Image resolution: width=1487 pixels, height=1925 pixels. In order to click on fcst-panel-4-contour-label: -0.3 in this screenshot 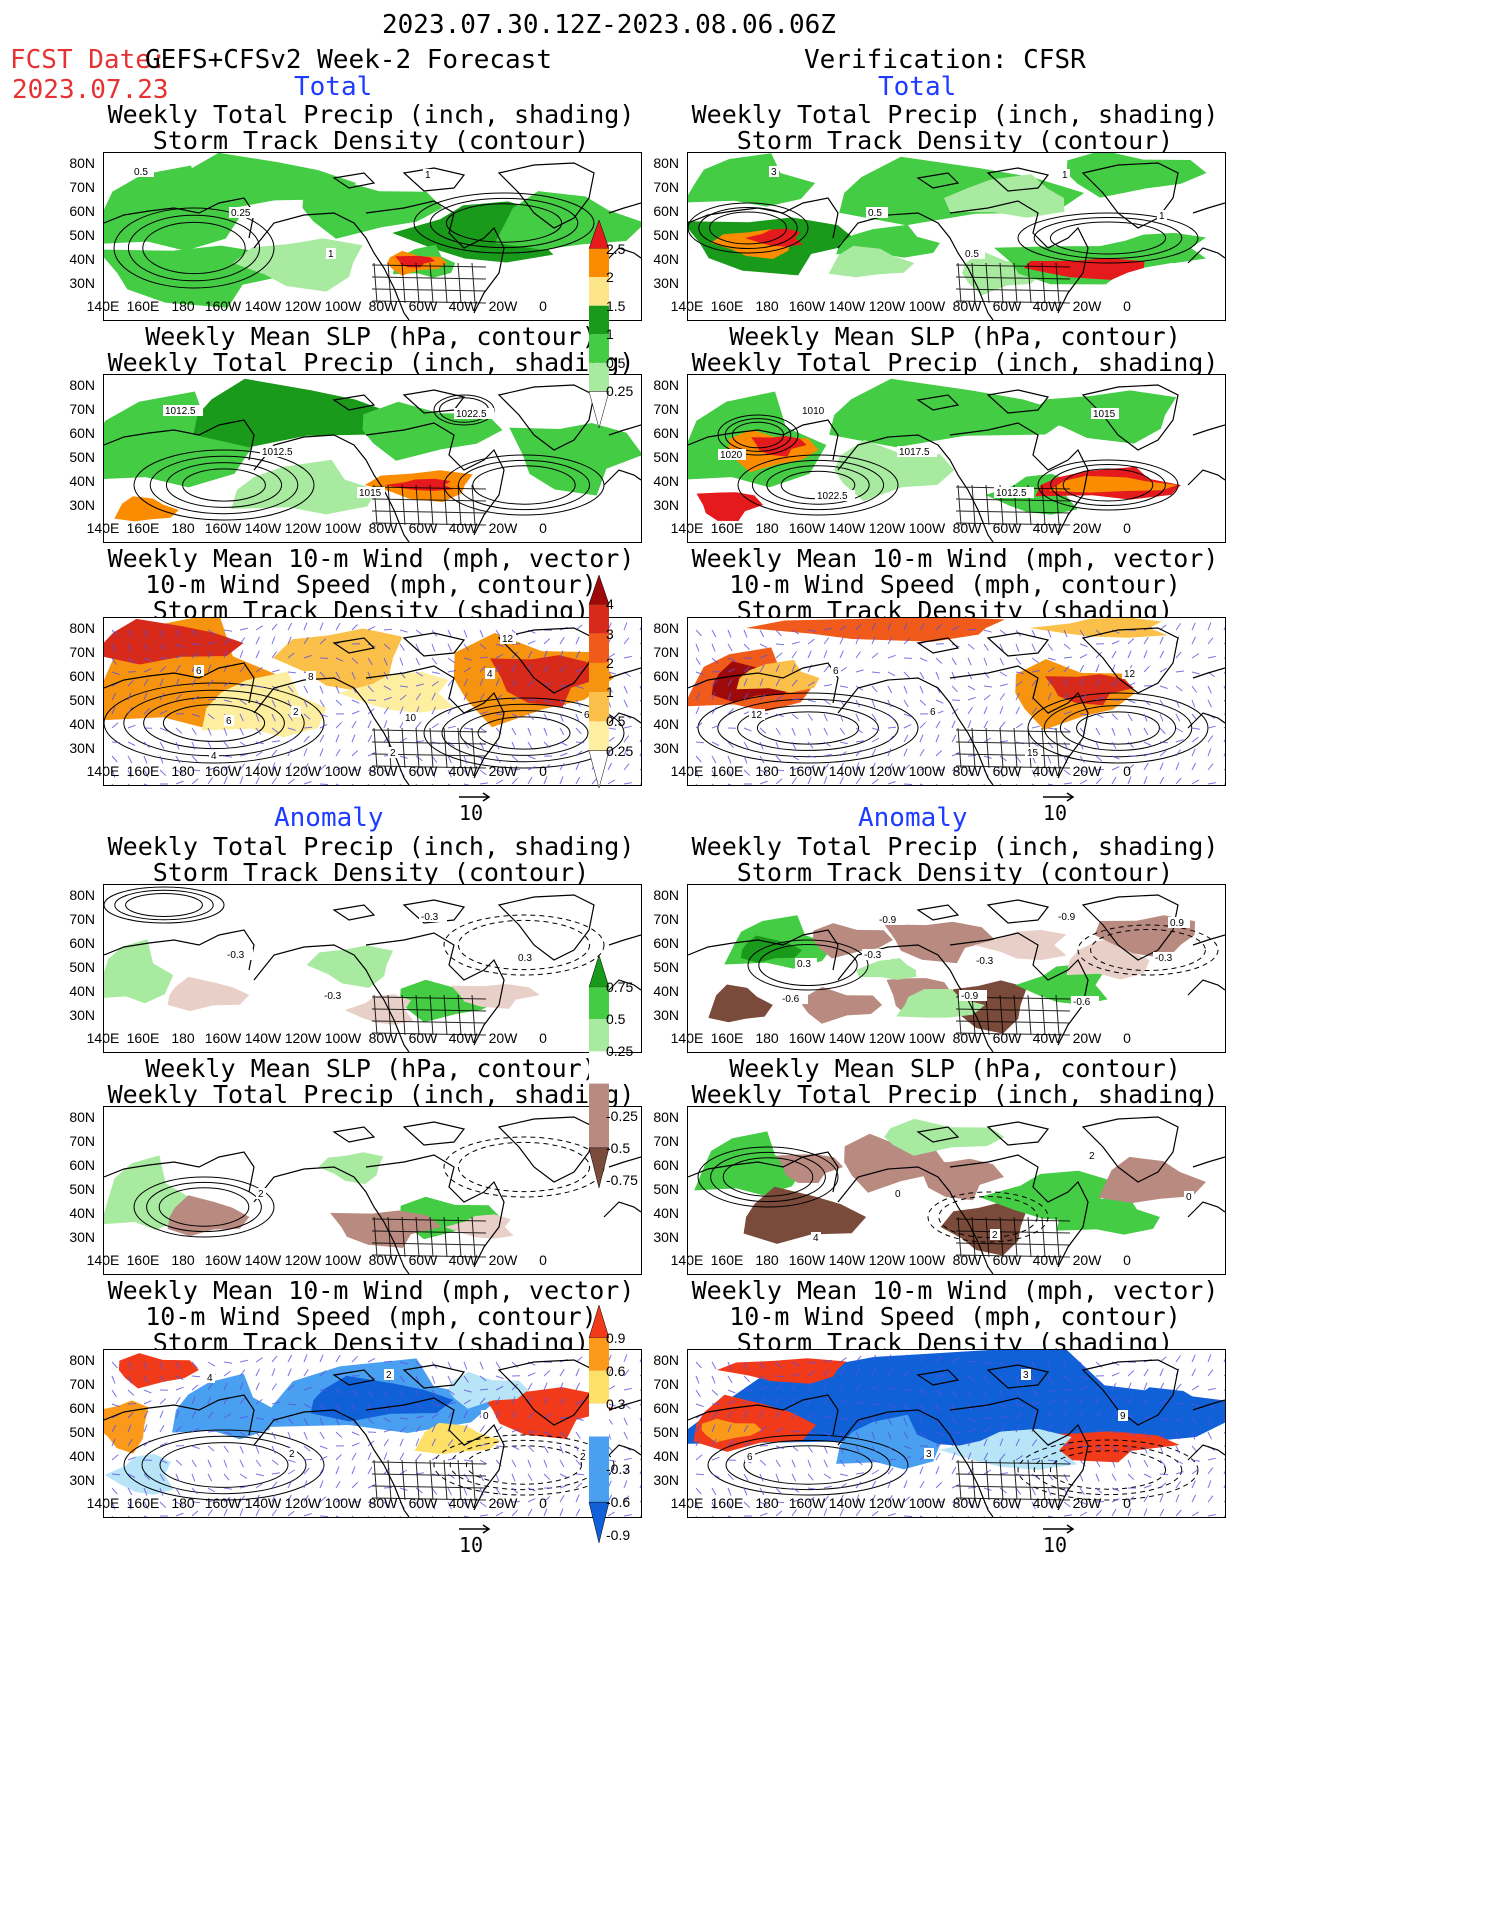, I will do `click(236, 955)`.